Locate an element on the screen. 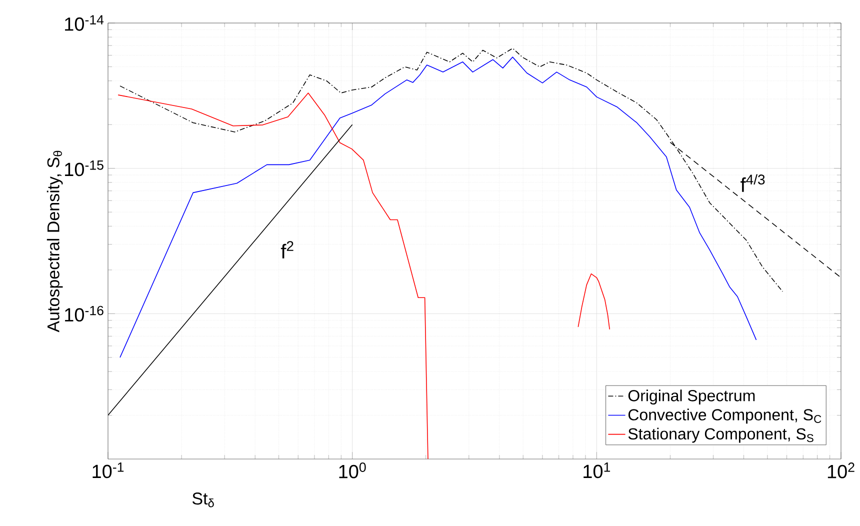  x-tick-label: 10$^{0}$ is located at coordinates (352, 470).